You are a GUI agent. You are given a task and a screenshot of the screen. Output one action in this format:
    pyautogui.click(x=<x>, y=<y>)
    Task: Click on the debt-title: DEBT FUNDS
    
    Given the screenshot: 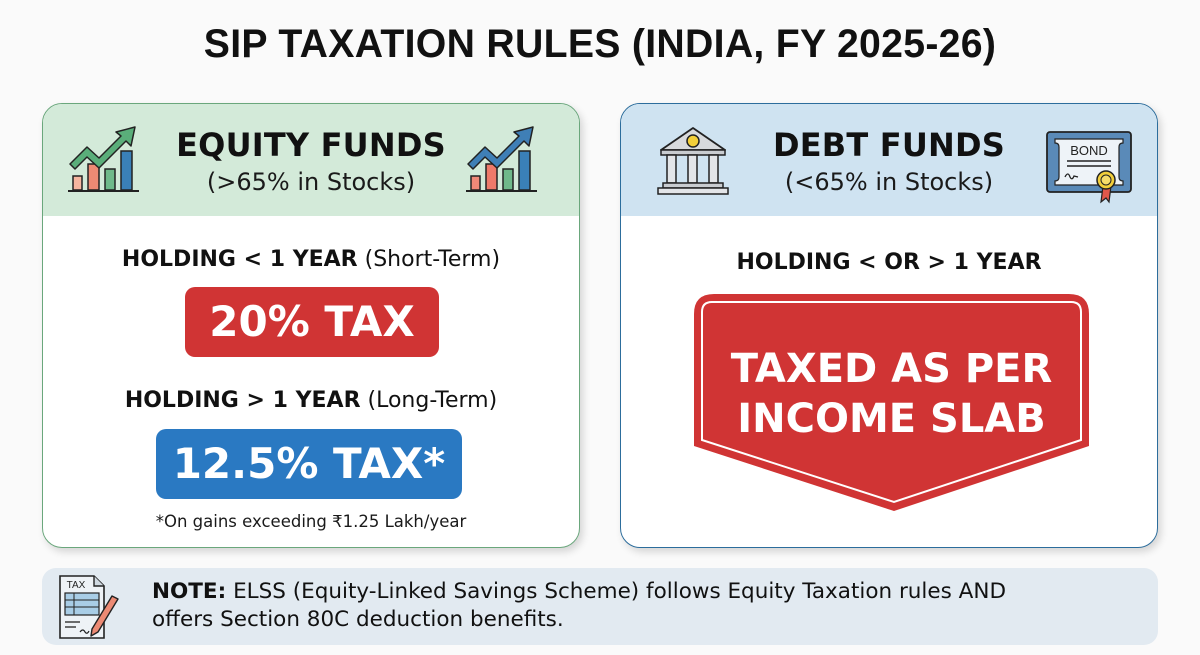 What is the action you would take?
    pyautogui.click(x=888, y=145)
    